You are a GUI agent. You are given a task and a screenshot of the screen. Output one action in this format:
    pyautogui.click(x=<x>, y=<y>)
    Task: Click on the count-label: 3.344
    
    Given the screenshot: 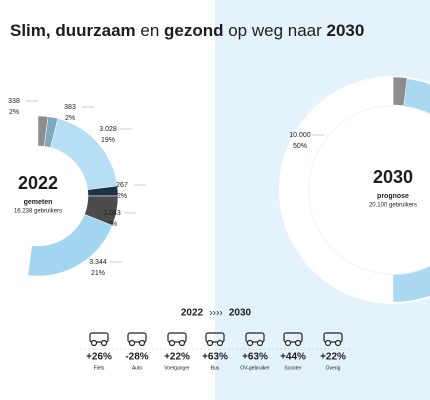 What is the action you would take?
    pyautogui.click(x=98, y=262)
    